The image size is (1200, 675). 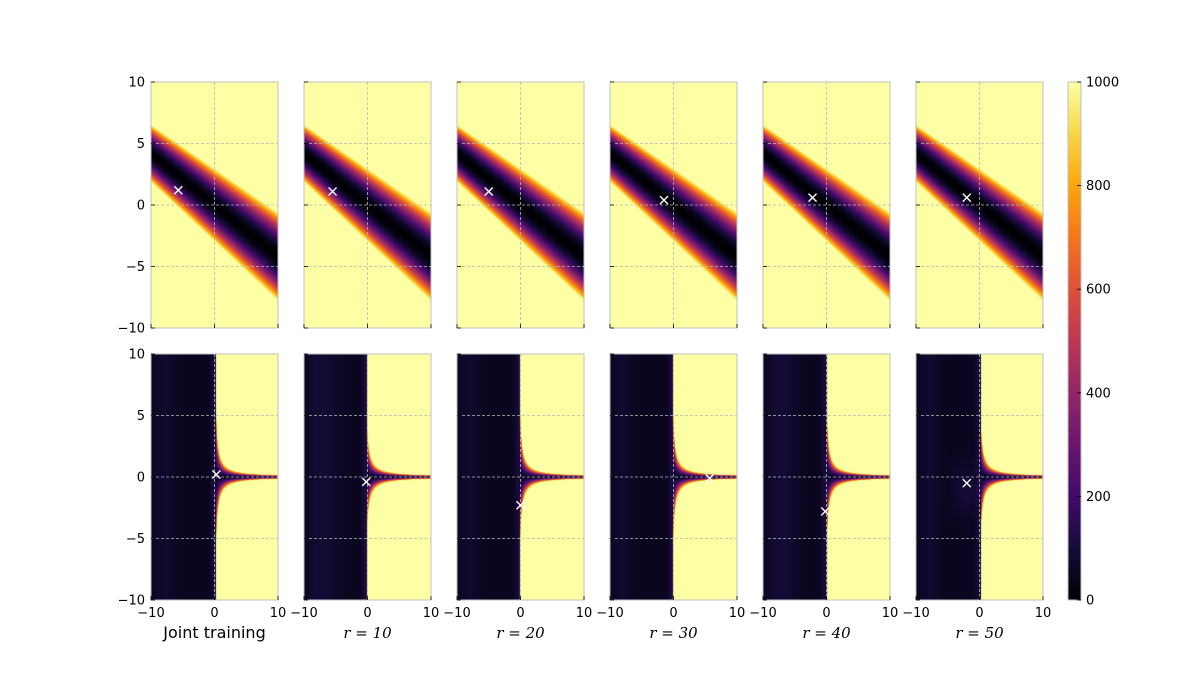 I want to click on colorbar-tick-label: 0, so click(x=1090, y=601).